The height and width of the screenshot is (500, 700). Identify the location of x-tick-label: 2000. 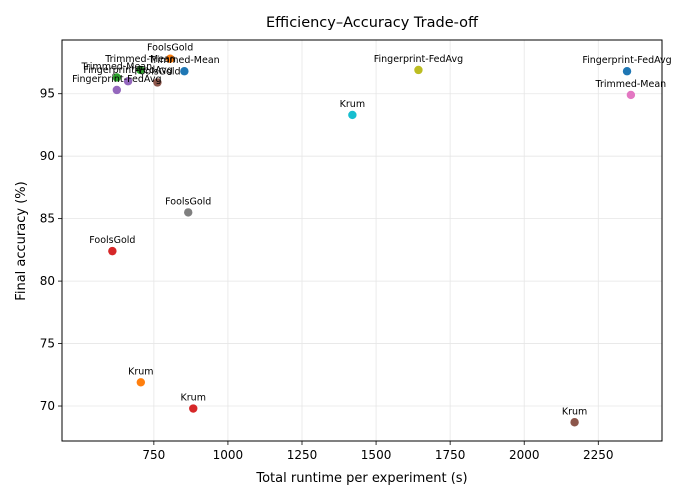
(524, 455).